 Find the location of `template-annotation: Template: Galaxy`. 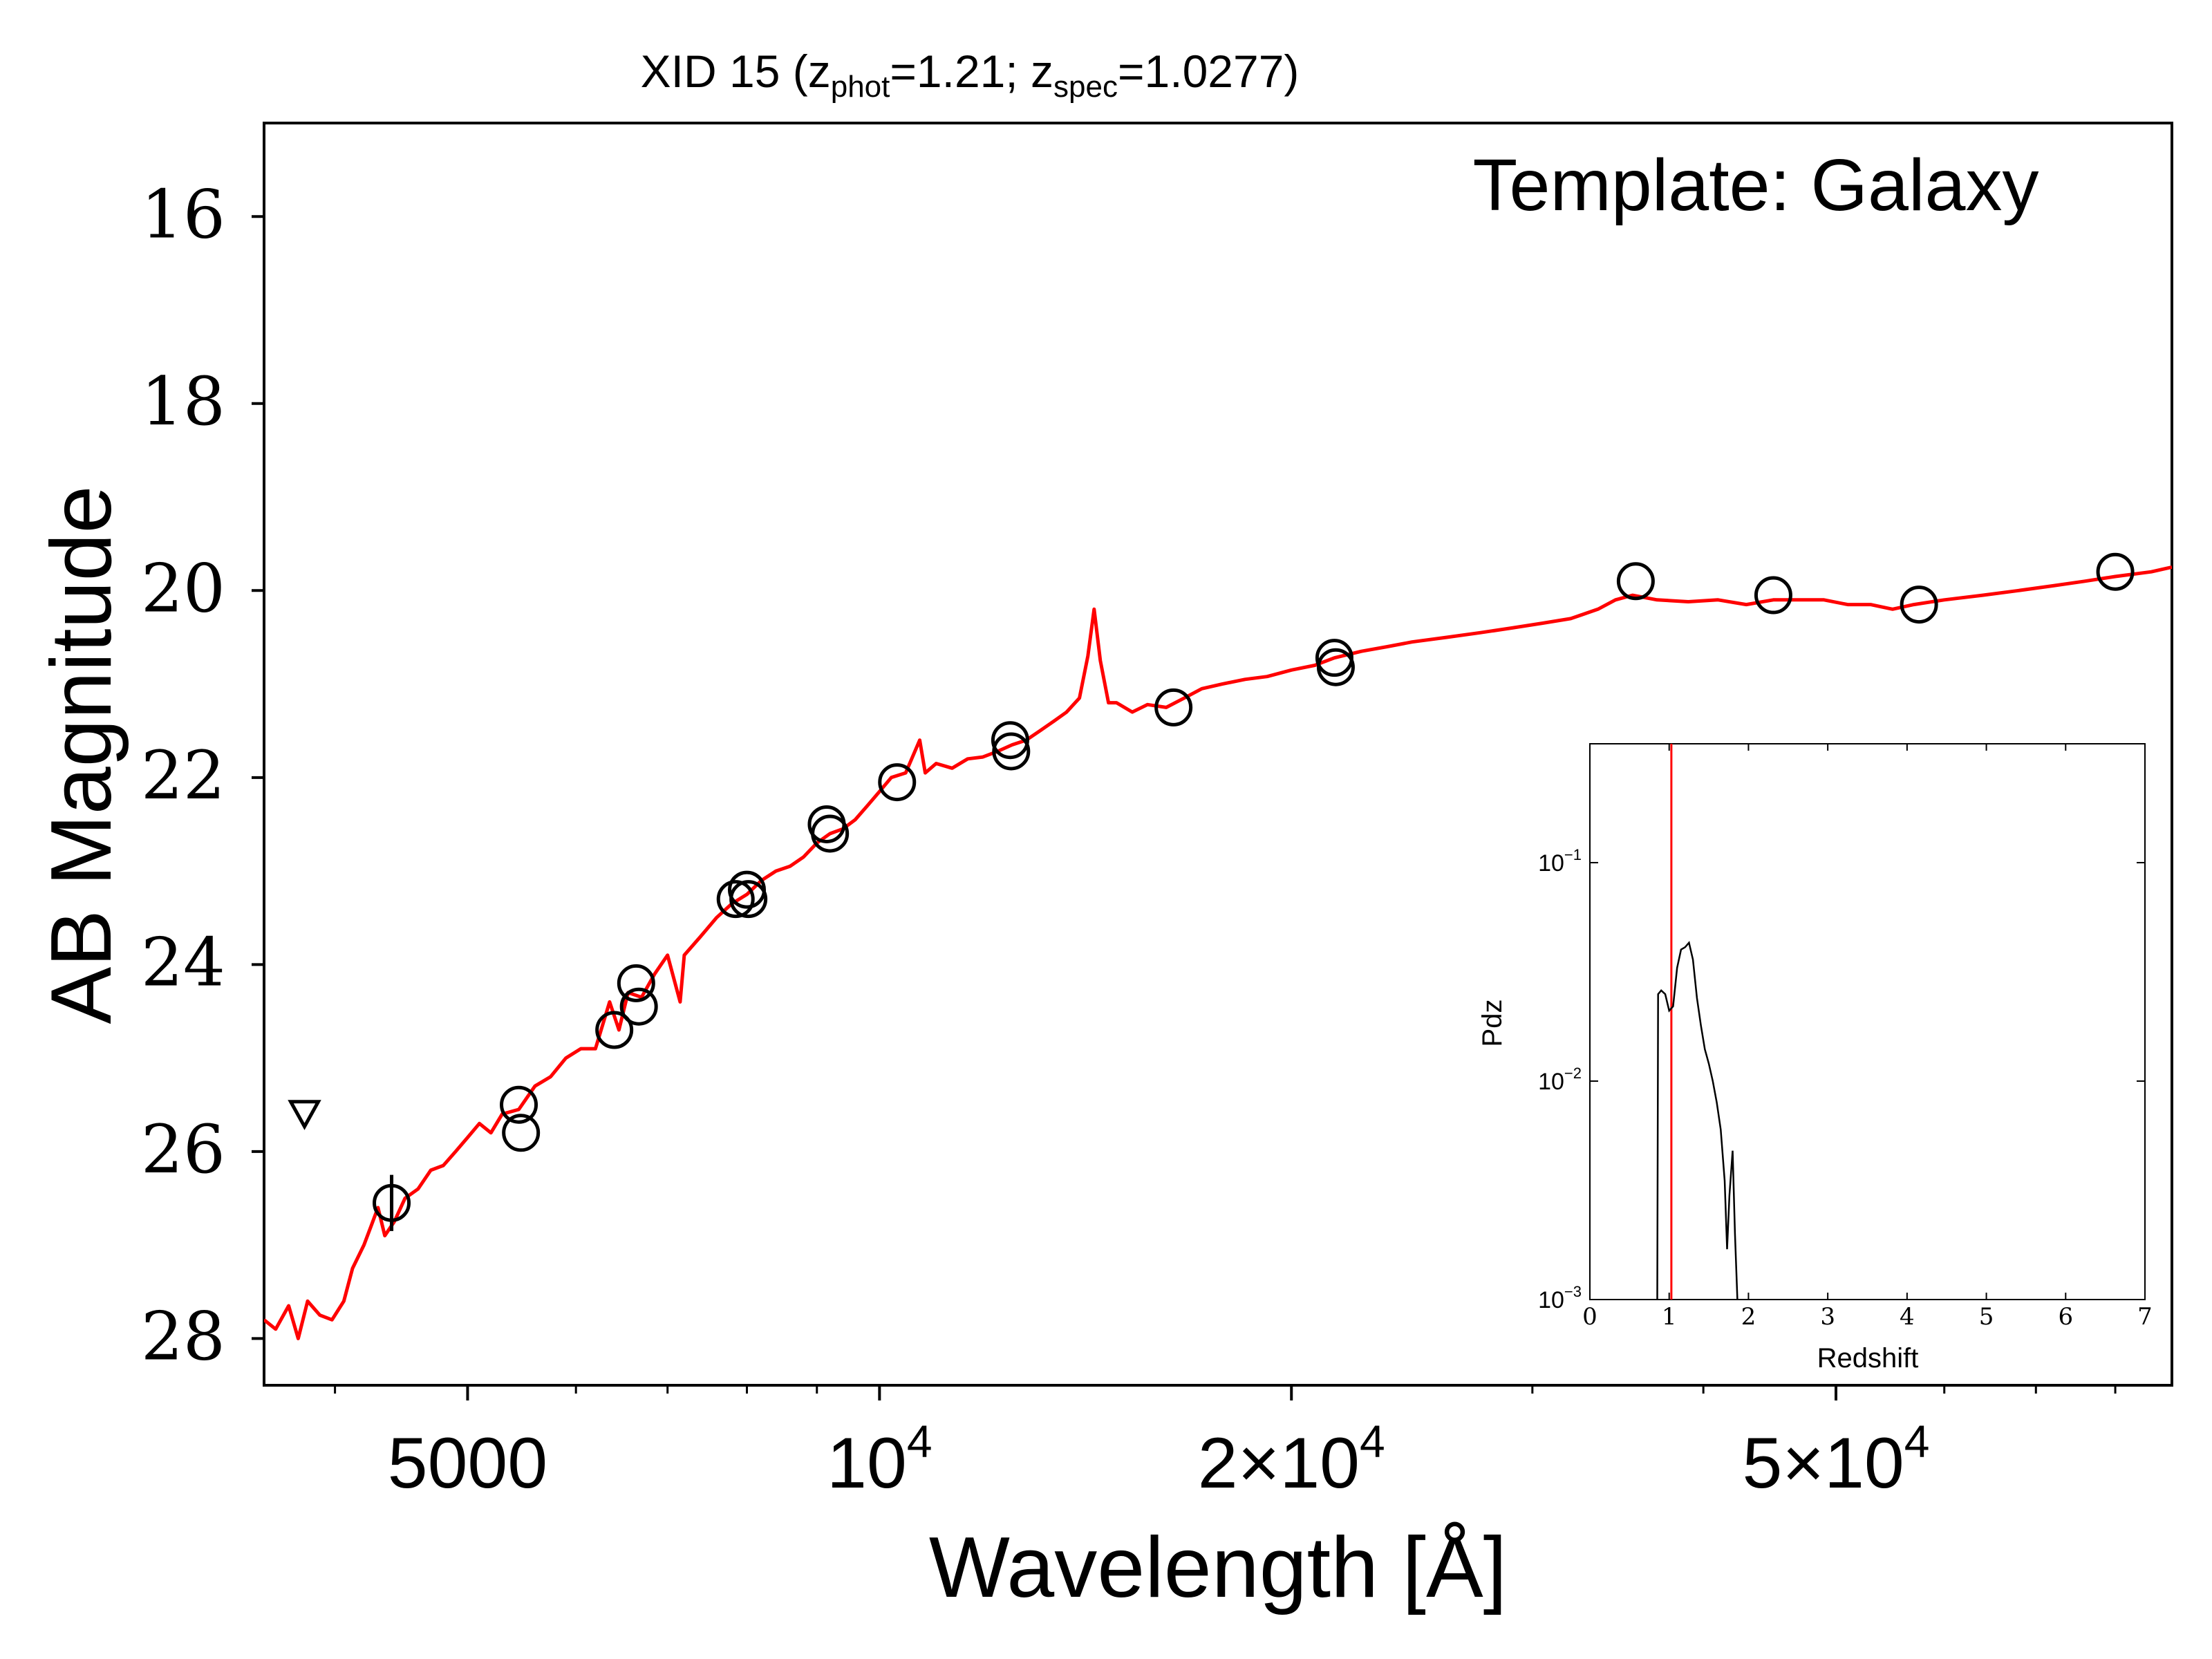

template-annotation: Template: Galaxy is located at coordinates (1756, 185).